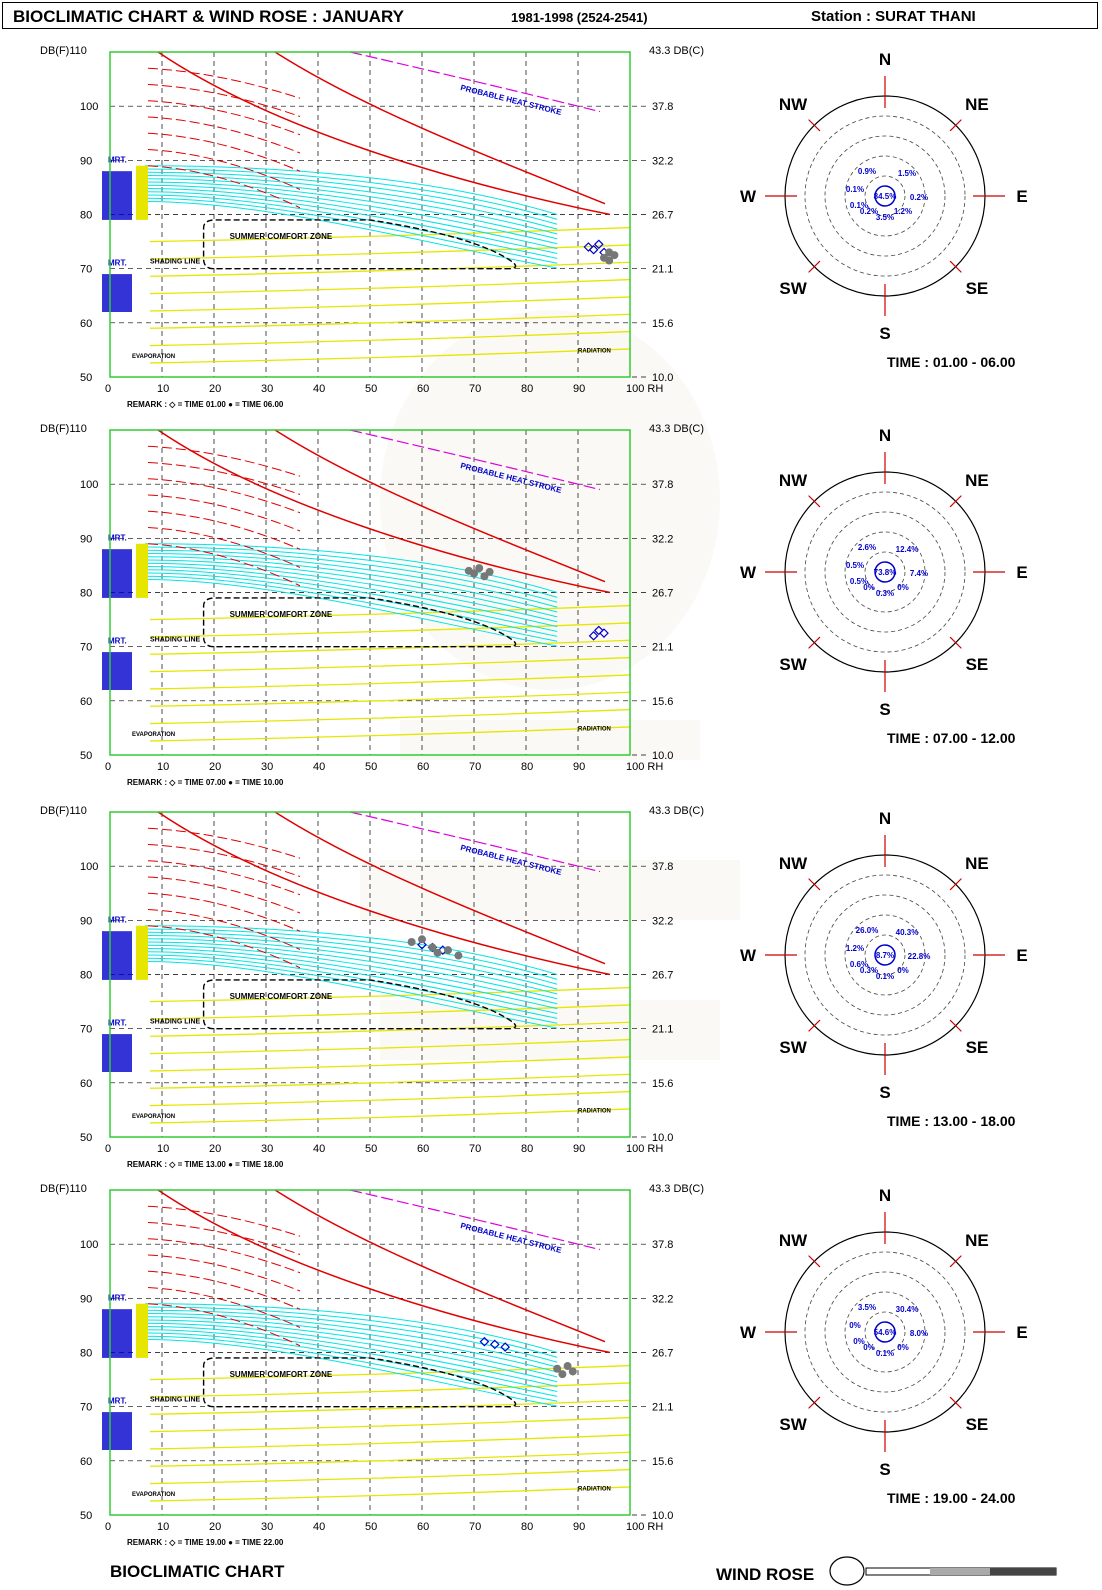  Describe the element at coordinates (893, 16) in the screenshot. I see `station-name: Station : SURAT THANI` at that location.